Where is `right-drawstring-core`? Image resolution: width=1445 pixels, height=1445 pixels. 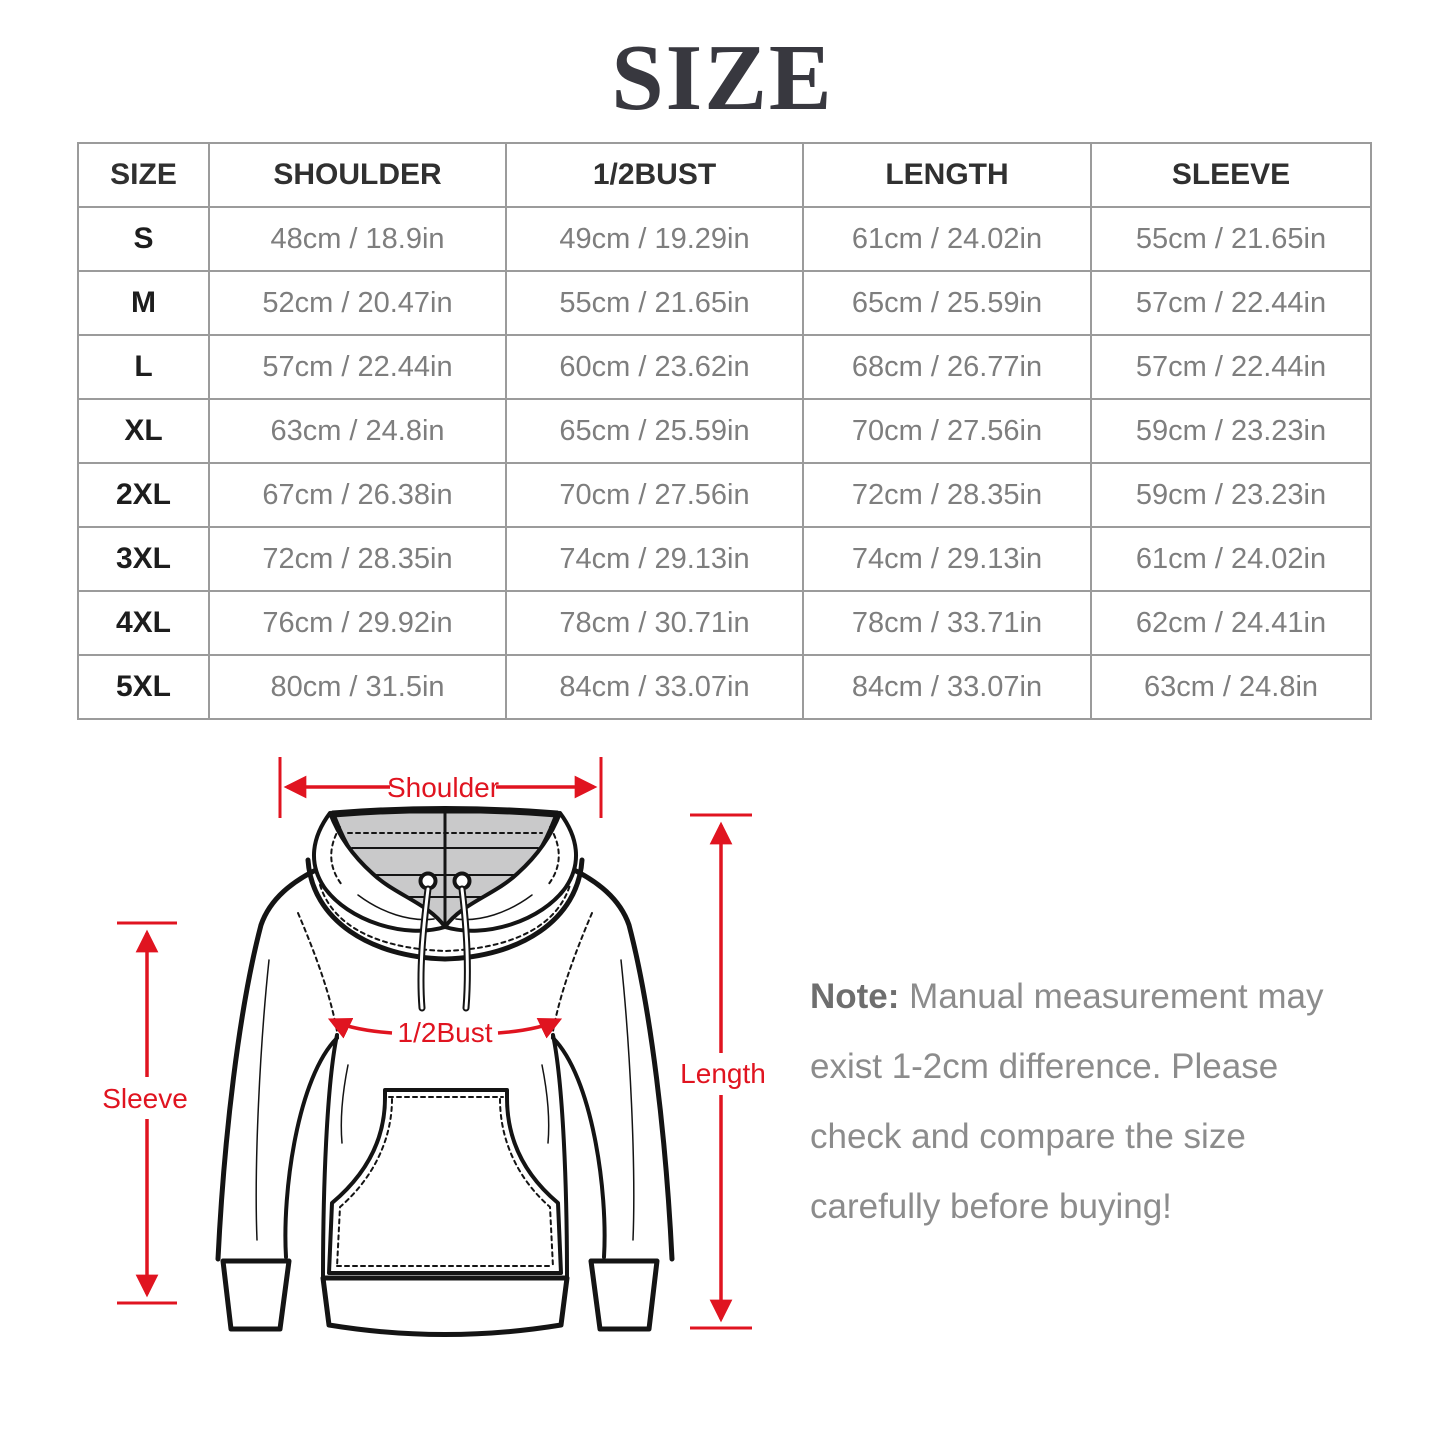 right-drawstring-core is located at coordinates (464, 948).